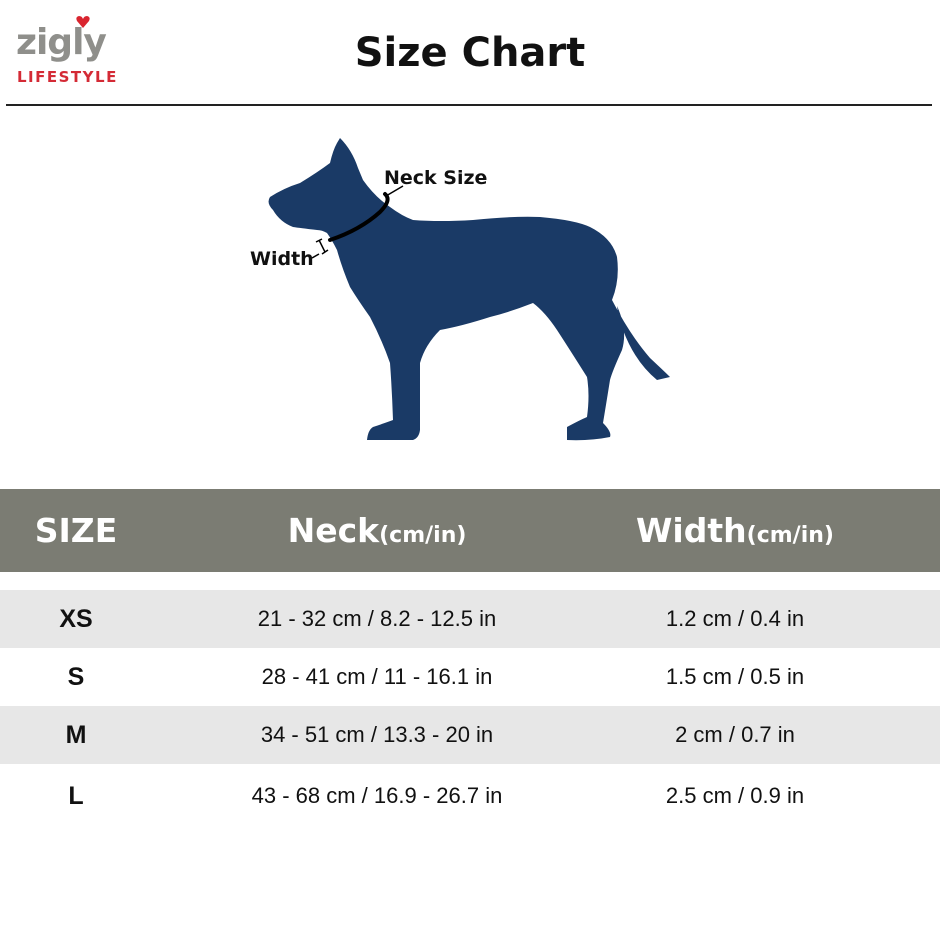 This screenshot has width=940, height=940. I want to click on neck-size-label: Neck Size, so click(436, 178).